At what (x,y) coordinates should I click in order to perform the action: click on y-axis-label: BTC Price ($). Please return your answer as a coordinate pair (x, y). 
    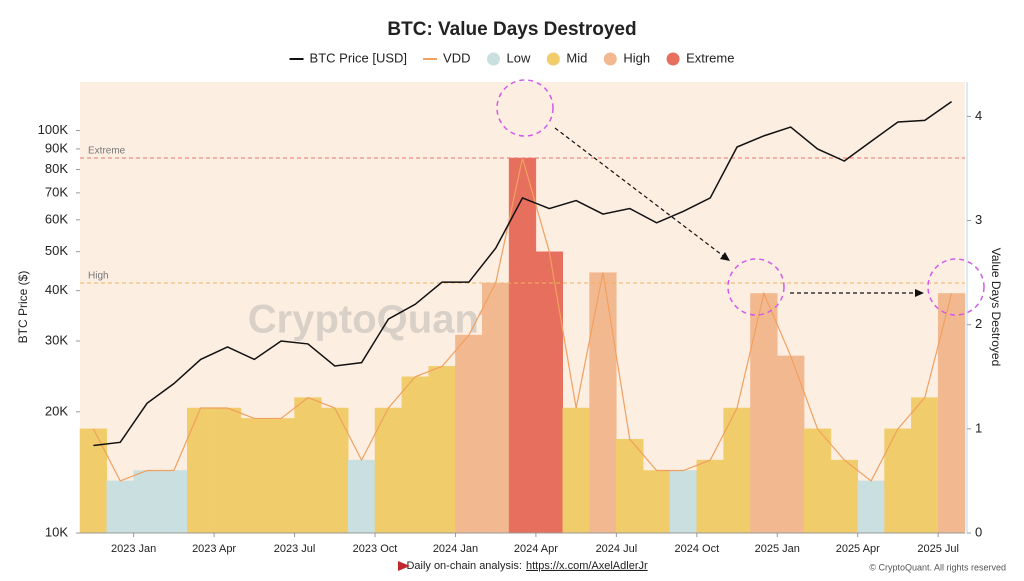
    Looking at the image, I should click on (23, 307).